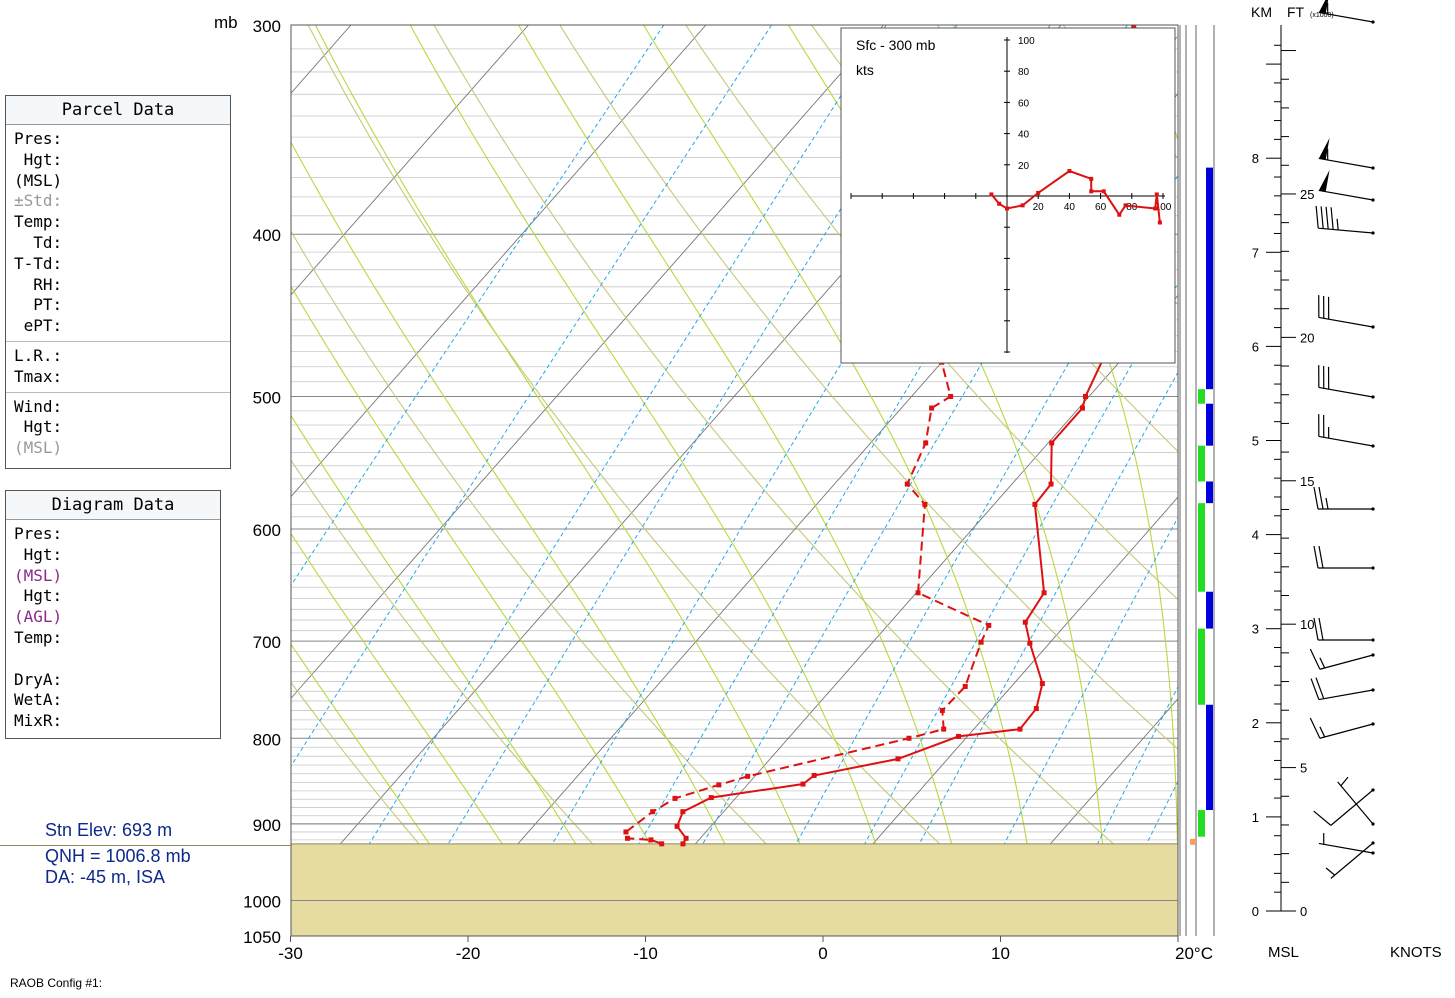  What do you see at coordinates (38, 554) in the screenshot?
I see `field-label: Hgt:` at bounding box center [38, 554].